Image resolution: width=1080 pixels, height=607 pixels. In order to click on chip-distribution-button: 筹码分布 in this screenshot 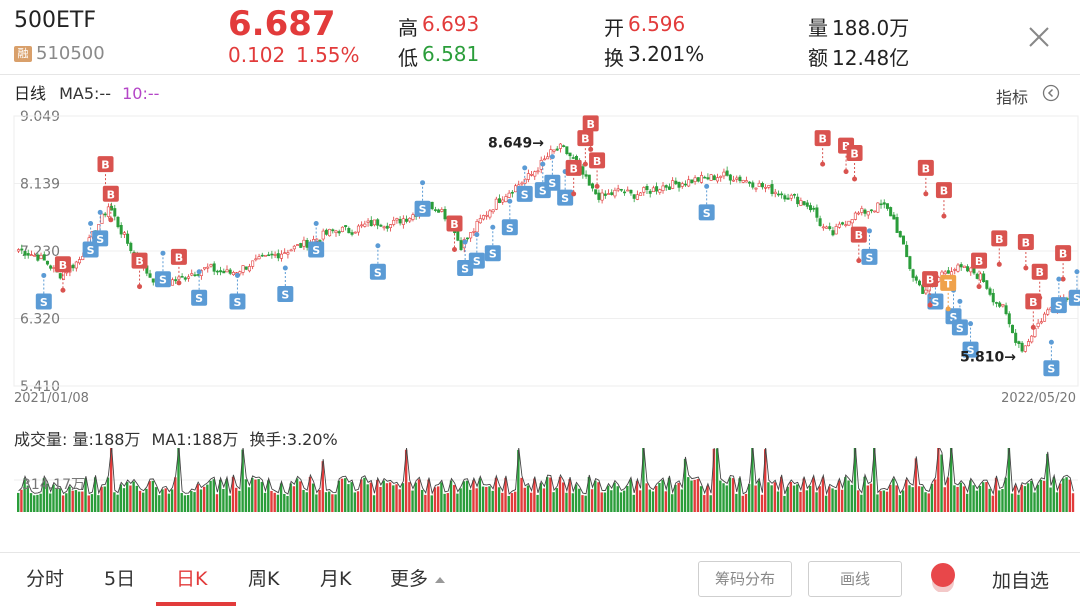, I will do `click(745, 579)`.